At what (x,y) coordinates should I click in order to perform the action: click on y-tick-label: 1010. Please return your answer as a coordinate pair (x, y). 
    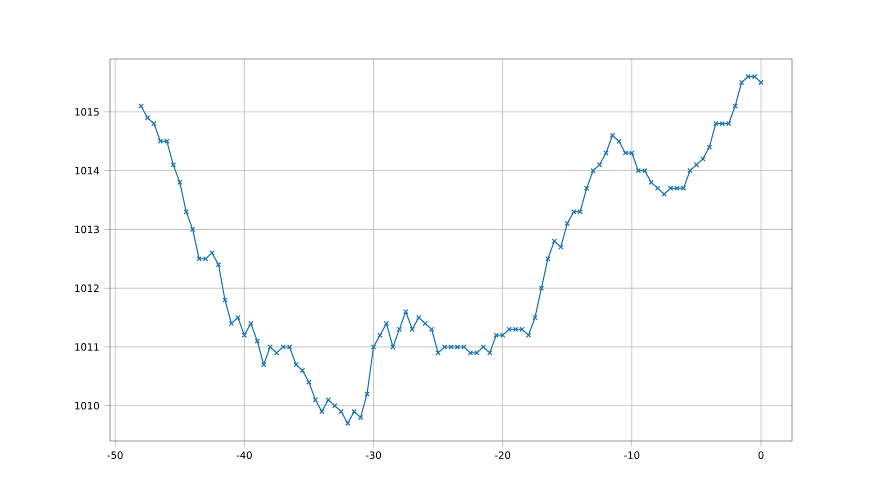
    Looking at the image, I should click on (87, 406).